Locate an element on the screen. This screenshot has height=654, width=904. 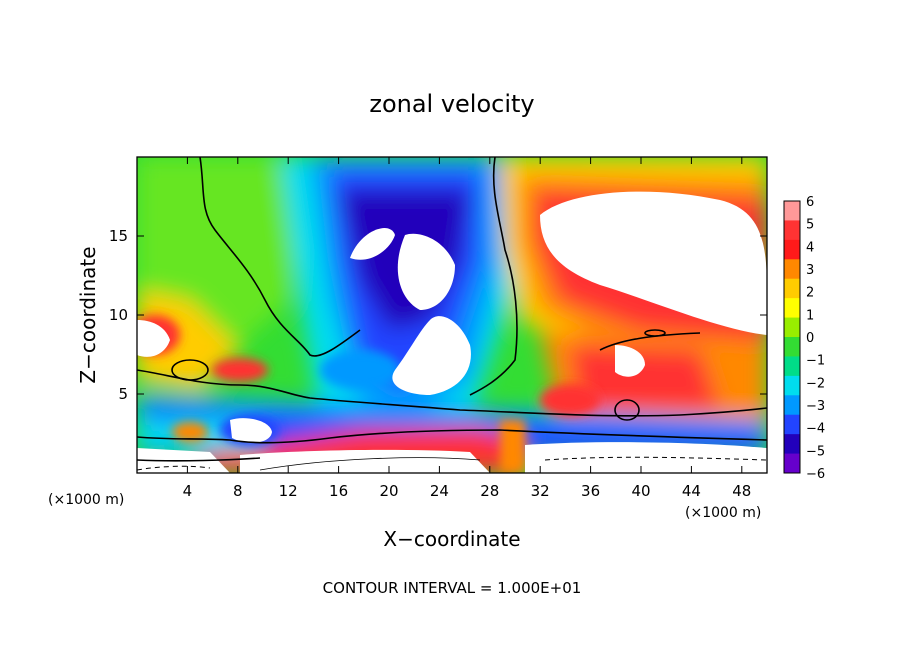
x-tick-label: 44 is located at coordinates (691, 491).